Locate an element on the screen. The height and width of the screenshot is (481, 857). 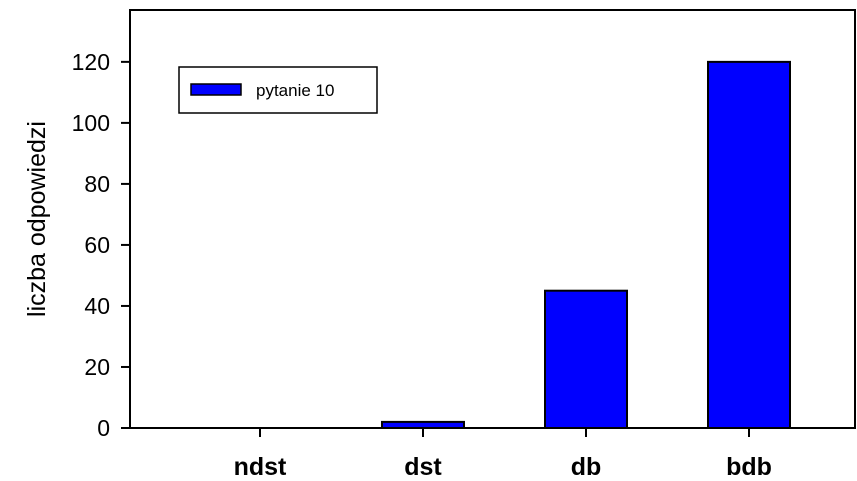
bar-db is located at coordinates (586, 359).